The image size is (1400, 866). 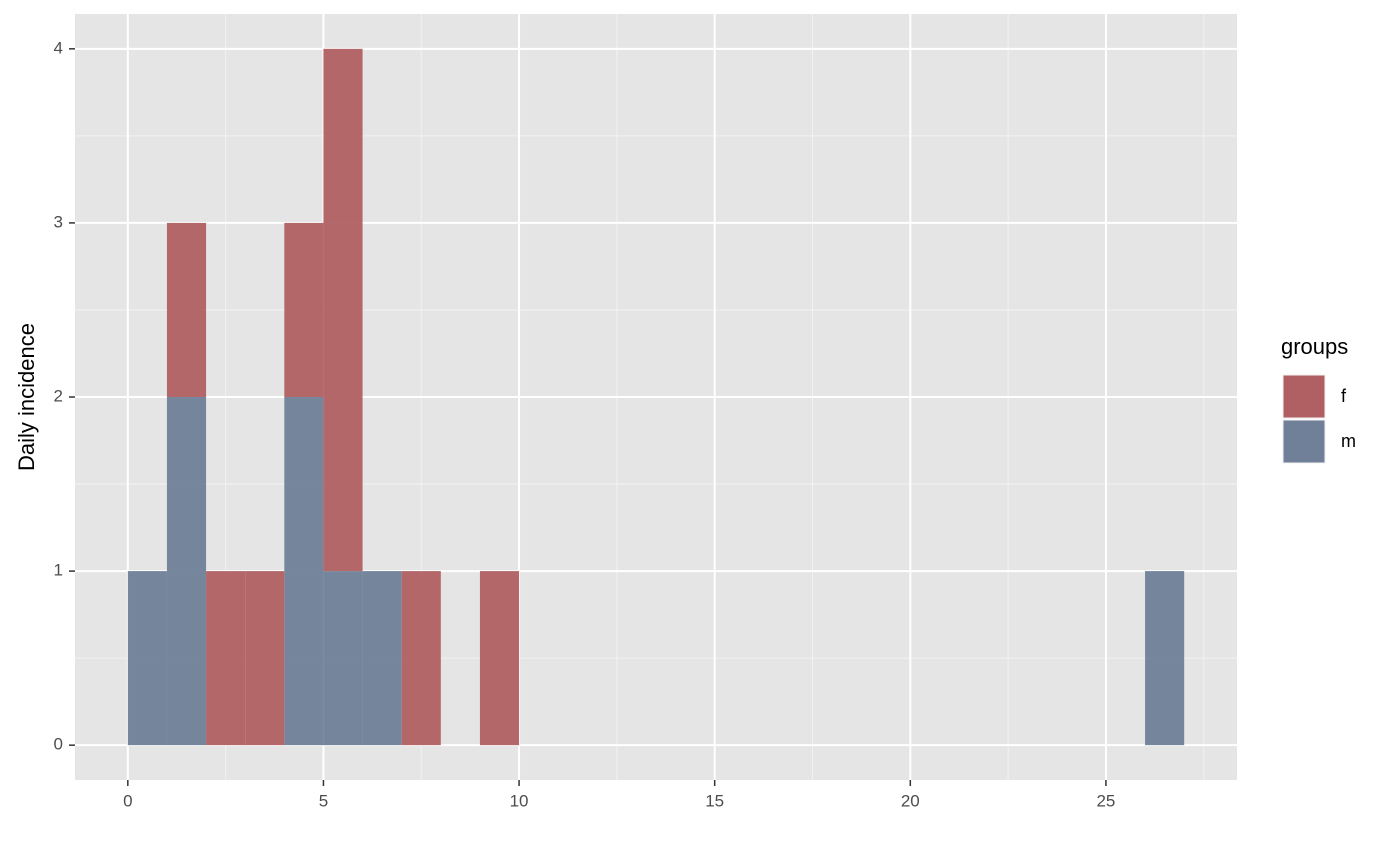 What do you see at coordinates (323, 800) in the screenshot?
I see `x-tick-label: 5` at bounding box center [323, 800].